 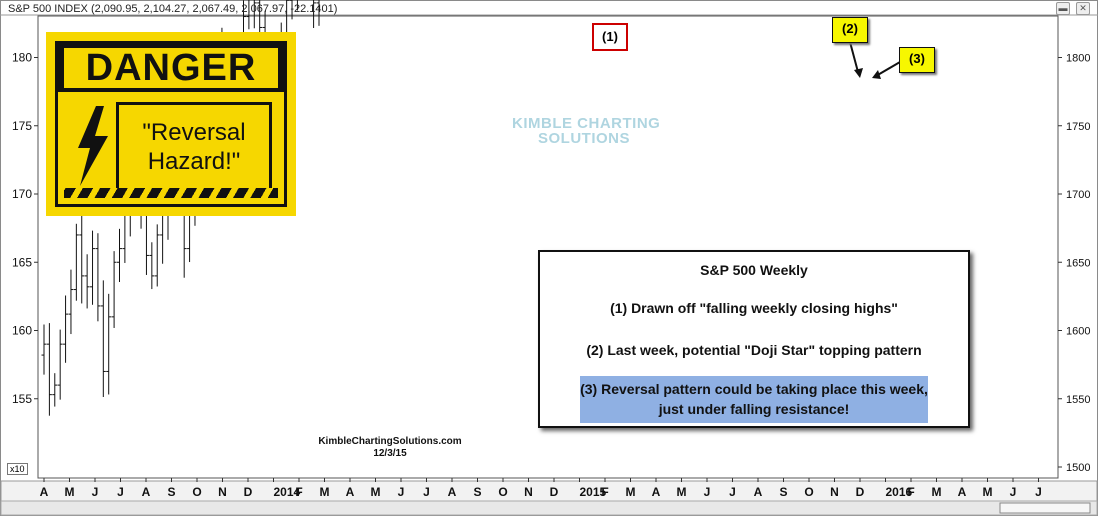 What do you see at coordinates (876, 74) in the screenshot?
I see `callout-3-arrowhead` at bounding box center [876, 74].